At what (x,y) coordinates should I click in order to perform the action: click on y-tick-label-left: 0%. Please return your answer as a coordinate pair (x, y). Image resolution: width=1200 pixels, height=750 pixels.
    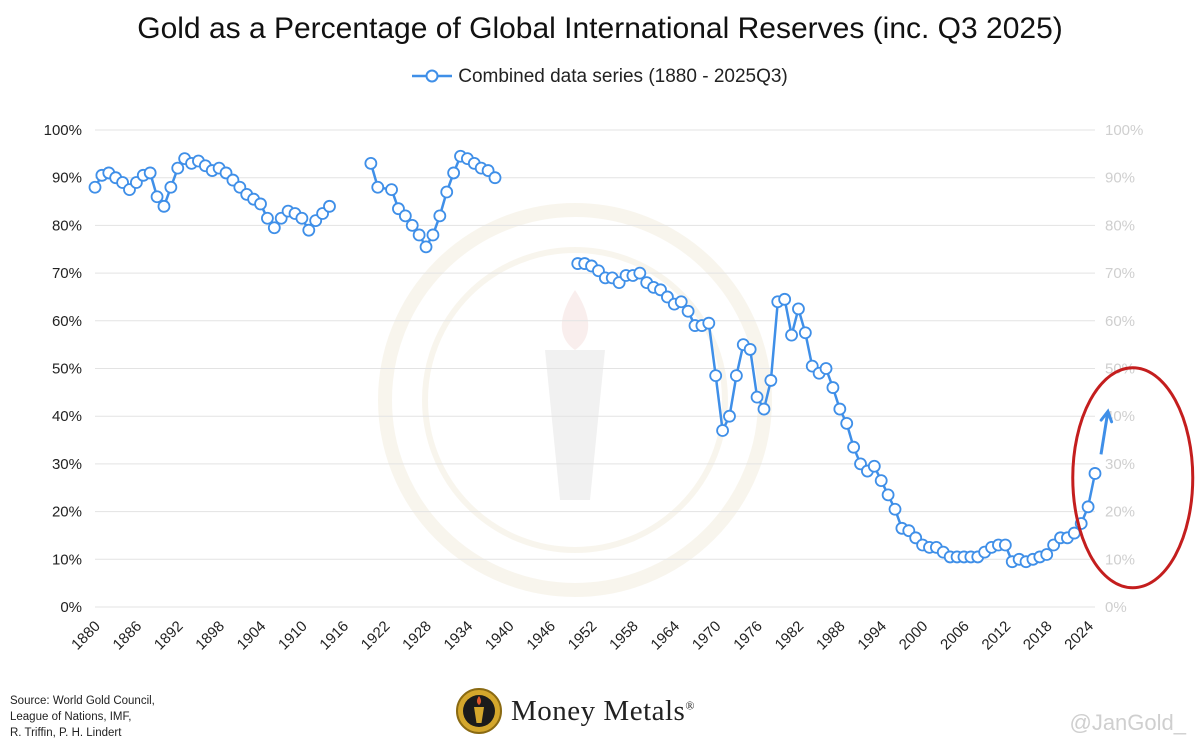
    Looking at the image, I should click on (71, 607).